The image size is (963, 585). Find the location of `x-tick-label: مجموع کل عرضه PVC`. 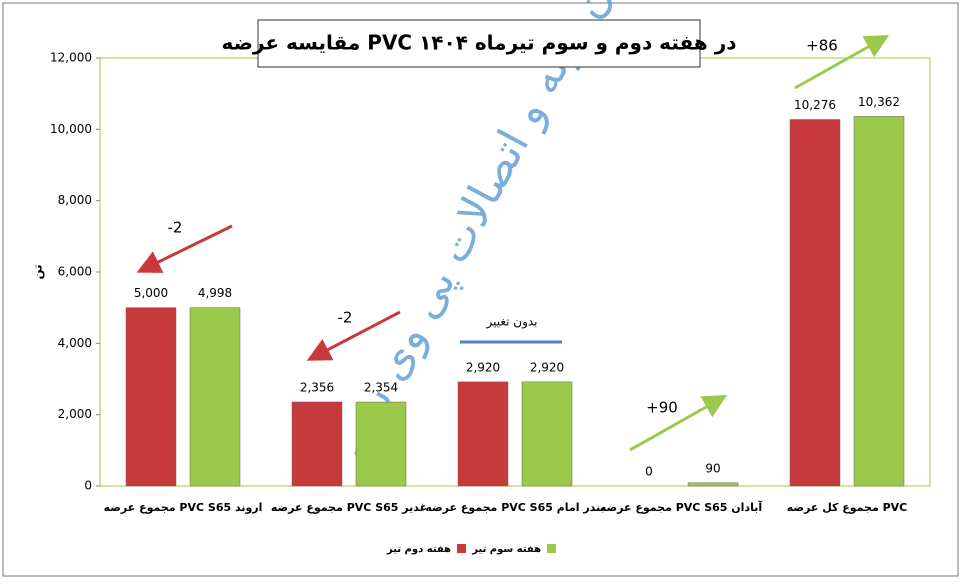

x-tick-label: مجموع کل عرضه PVC is located at coordinates (847, 507).